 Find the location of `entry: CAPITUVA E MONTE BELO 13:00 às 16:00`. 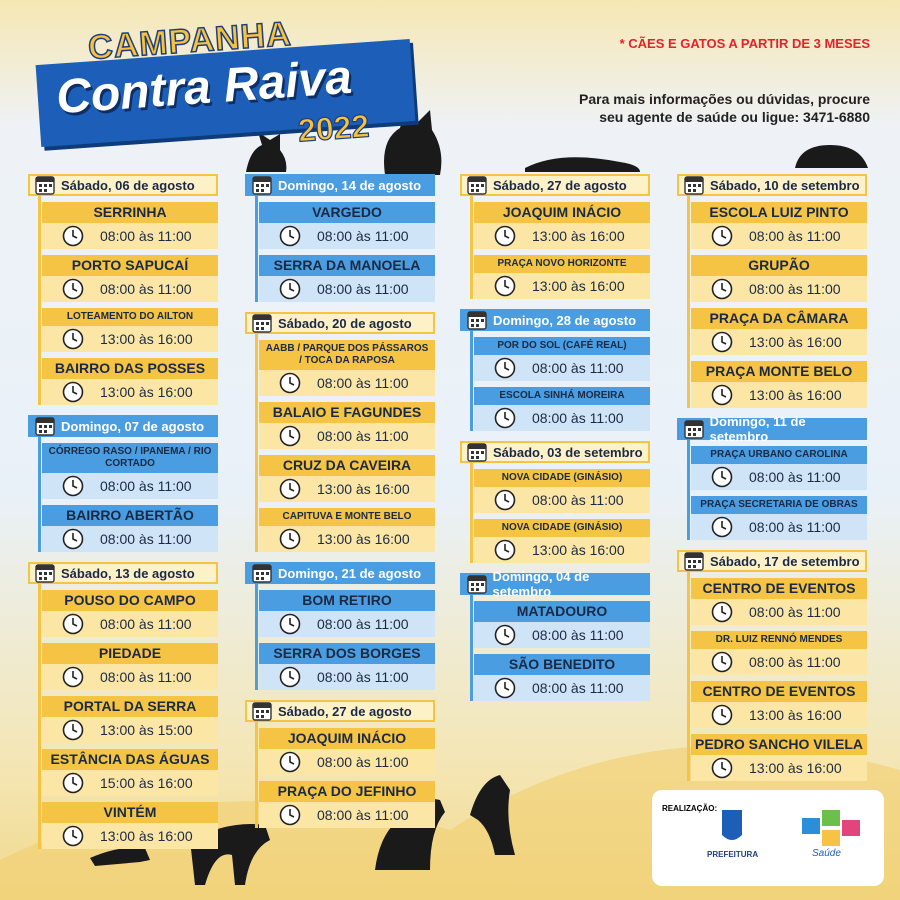

entry: CAPITUVA E MONTE BELO 13:00 às 16:00 is located at coordinates (347, 530).